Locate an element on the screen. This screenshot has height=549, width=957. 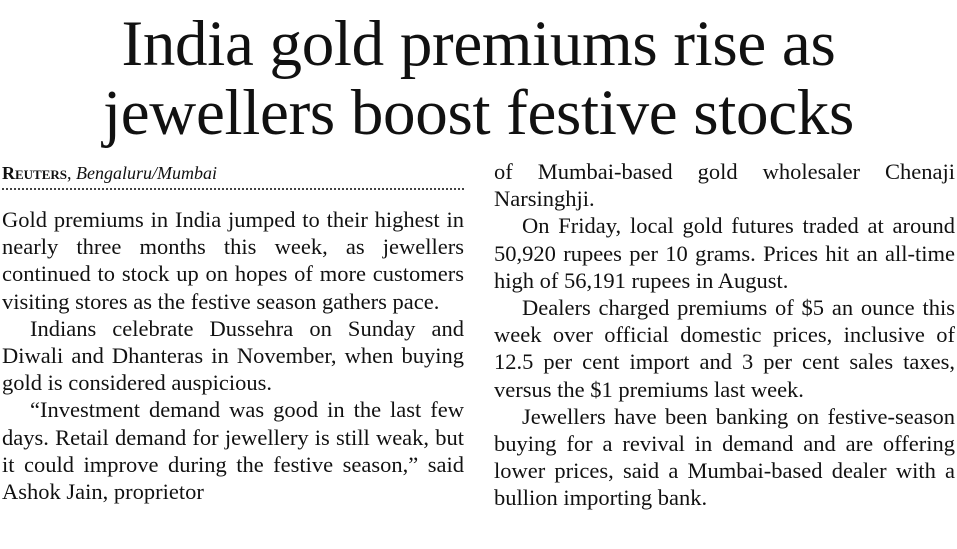
headline-line-2: jewellers boost festive stocks is located at coordinates (478, 113).